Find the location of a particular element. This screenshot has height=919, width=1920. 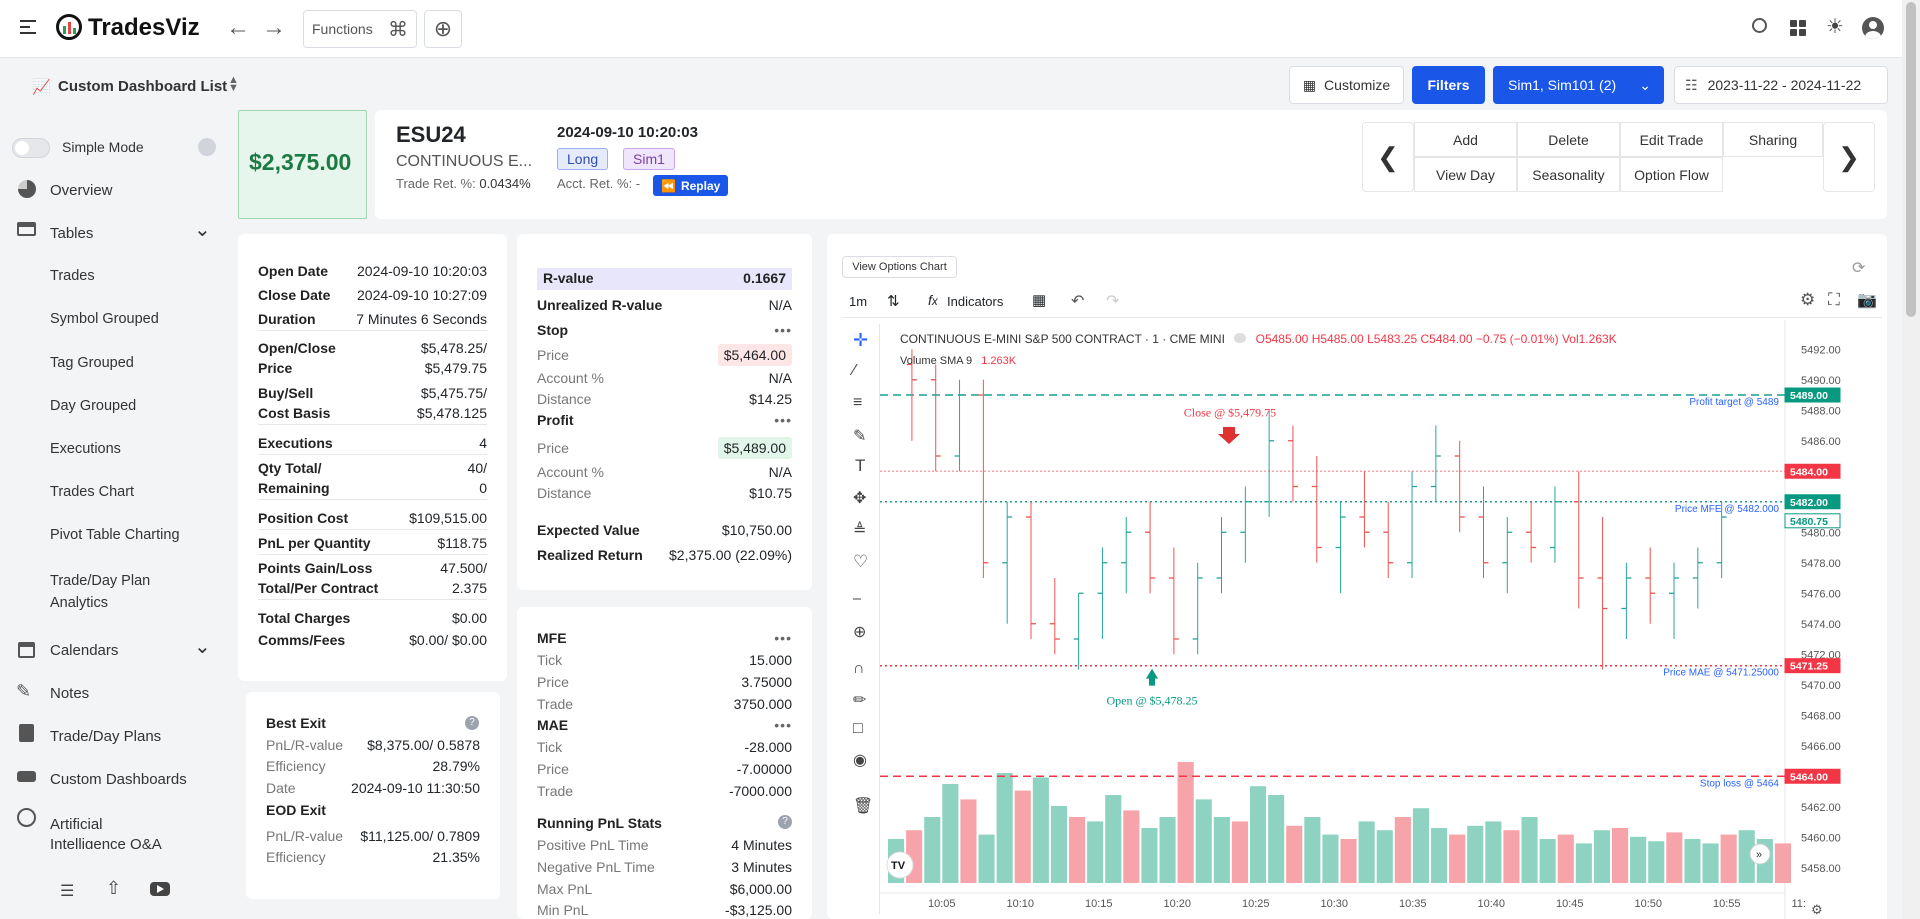

fib-icon: ≡ is located at coordinates (858, 402).